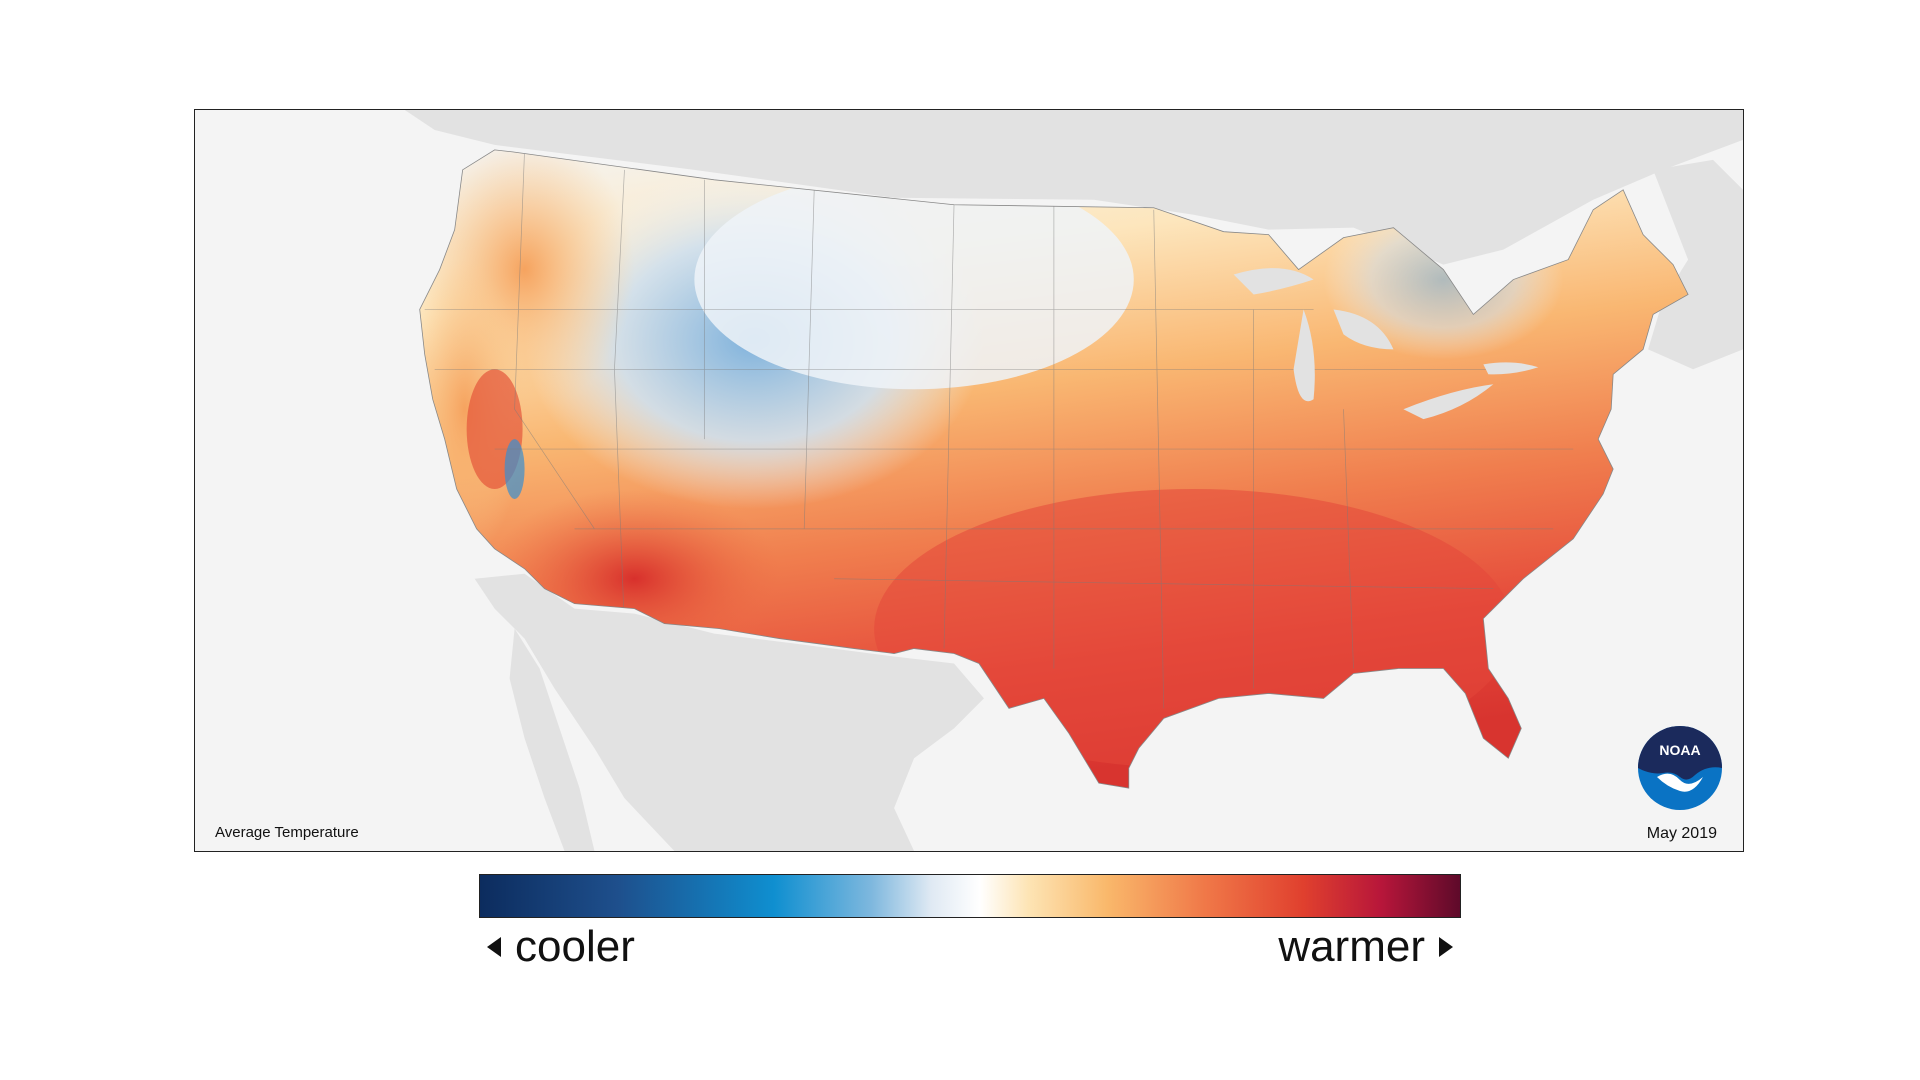 The image size is (1920, 1080). What do you see at coordinates (494, 947) in the screenshot?
I see `triangle-left-icon` at bounding box center [494, 947].